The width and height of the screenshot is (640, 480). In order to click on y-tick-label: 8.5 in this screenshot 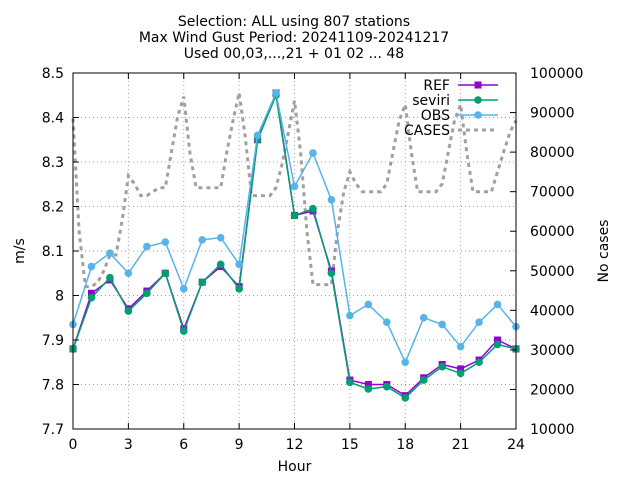, I will do `click(53, 74)`.